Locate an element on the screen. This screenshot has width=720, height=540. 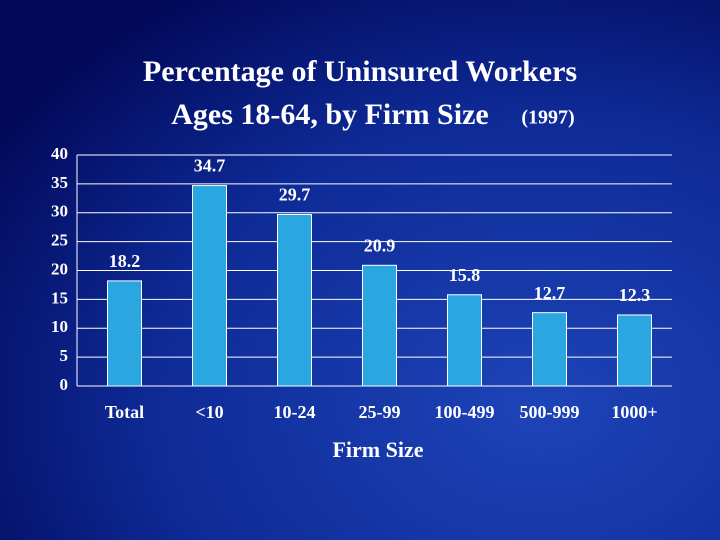
y-tick-label: 40 is located at coordinates (59, 153).